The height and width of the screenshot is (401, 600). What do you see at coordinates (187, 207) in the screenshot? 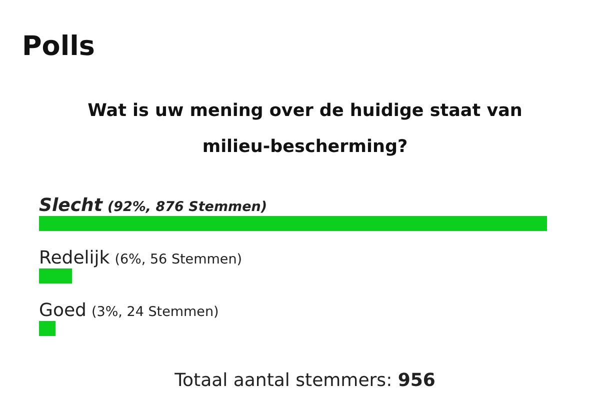
I see `data-label: (92%, 876 Stemmen)` at bounding box center [187, 207].